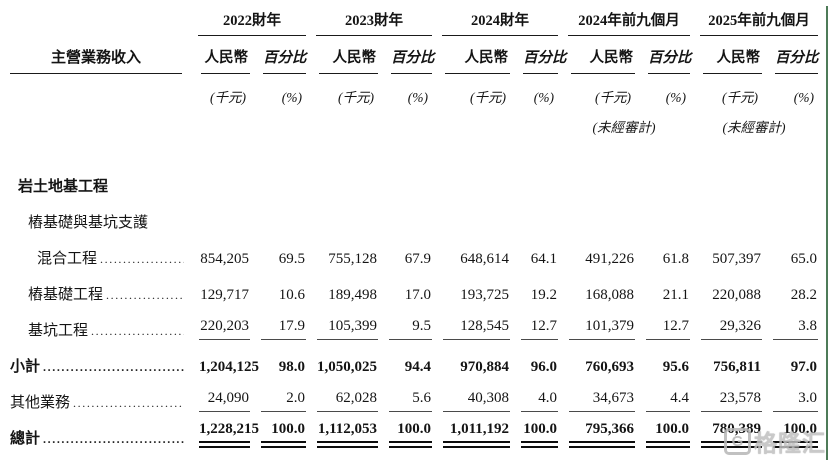  What do you see at coordinates (410, 329) in the screenshot?
I see `cell-value: 9.5` at bounding box center [410, 329].